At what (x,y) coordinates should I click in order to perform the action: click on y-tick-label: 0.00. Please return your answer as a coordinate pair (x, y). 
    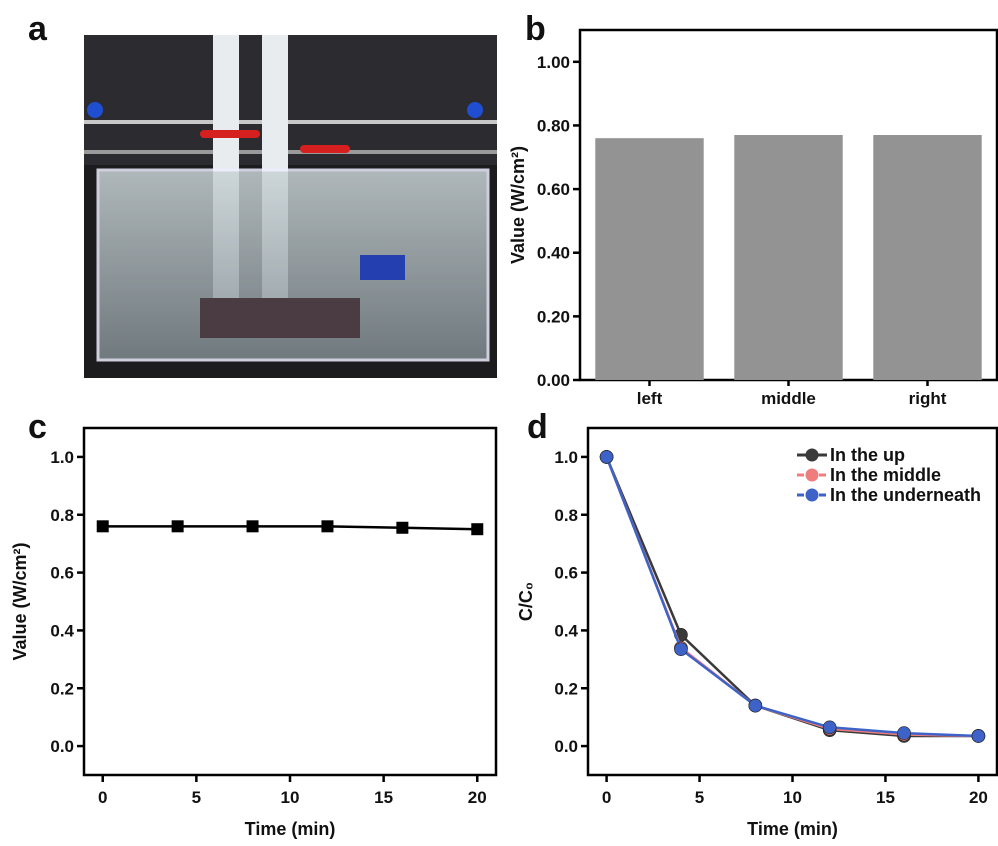
    Looking at the image, I should click on (553, 380).